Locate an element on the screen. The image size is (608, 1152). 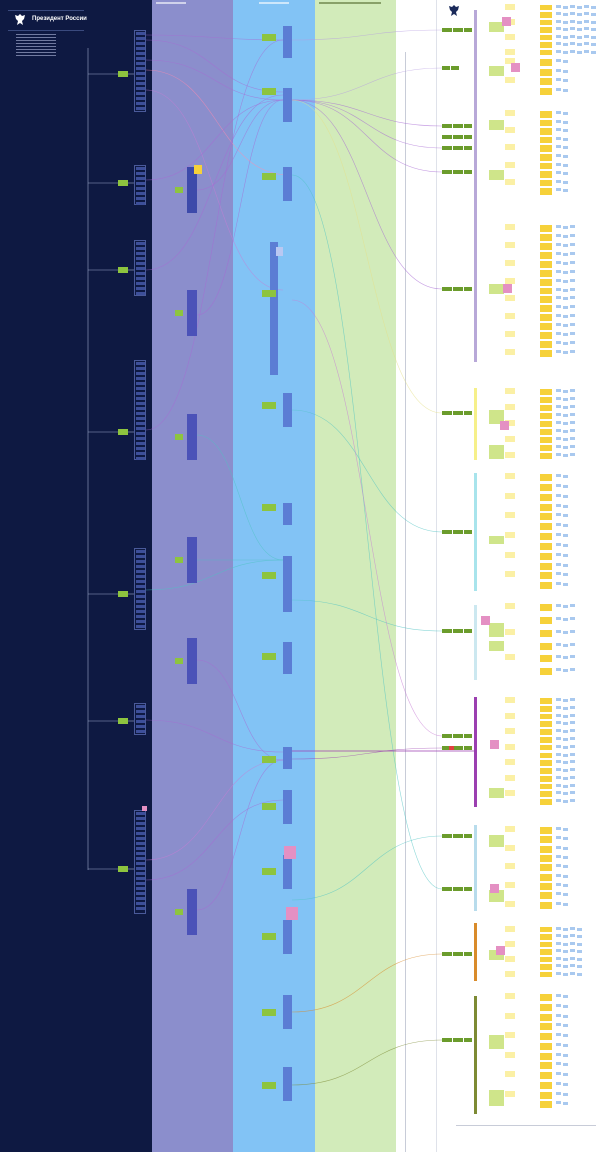
region-cluster-4-leaf-node is located at coordinates (572, 644).